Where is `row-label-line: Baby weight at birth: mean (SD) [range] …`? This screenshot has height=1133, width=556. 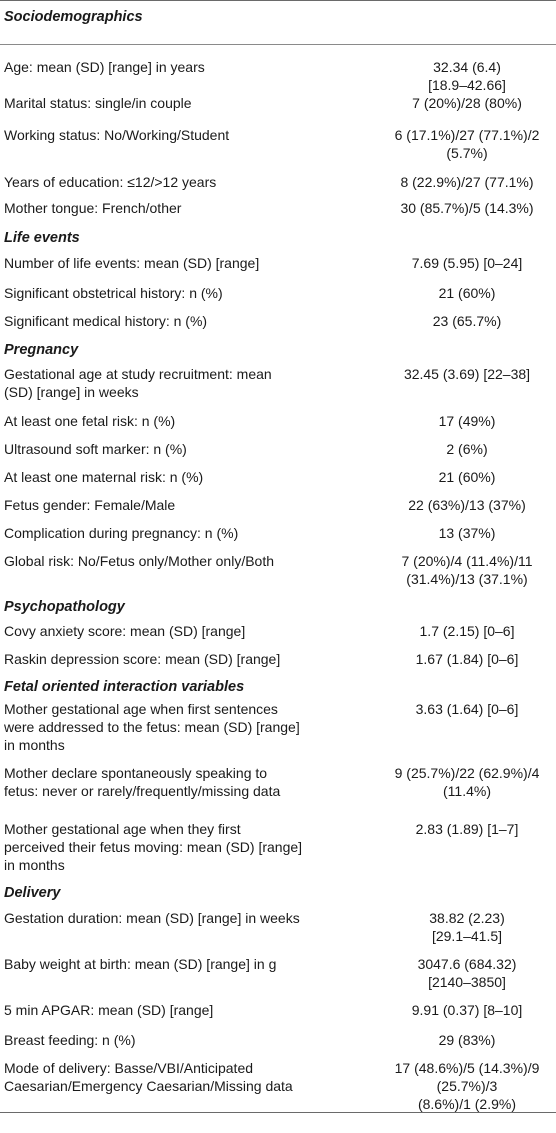
row-label-line: Baby weight at birth: mean (SD) [range] … is located at coordinates (140, 964).